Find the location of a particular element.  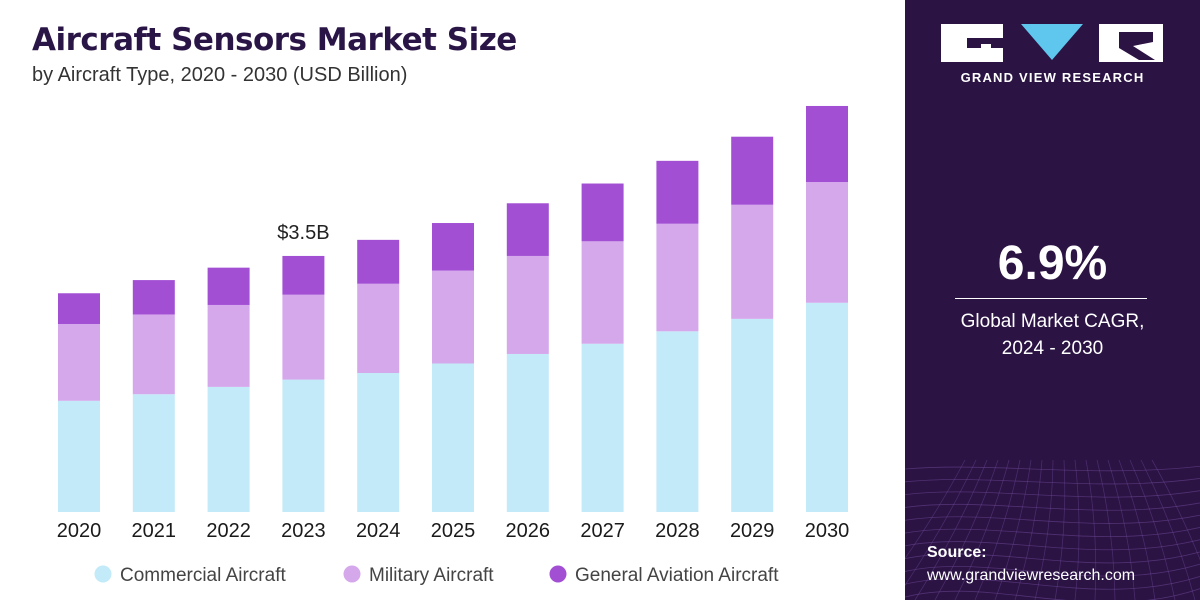

x-tick-label: 2022 is located at coordinates (228, 531).